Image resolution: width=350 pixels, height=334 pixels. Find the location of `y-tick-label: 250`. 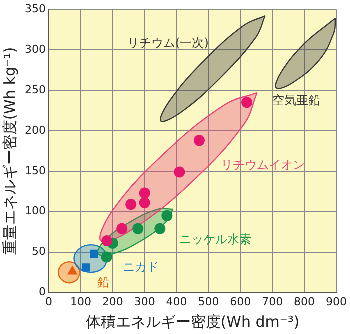

y-tick-label: 250 is located at coordinates (35, 89).